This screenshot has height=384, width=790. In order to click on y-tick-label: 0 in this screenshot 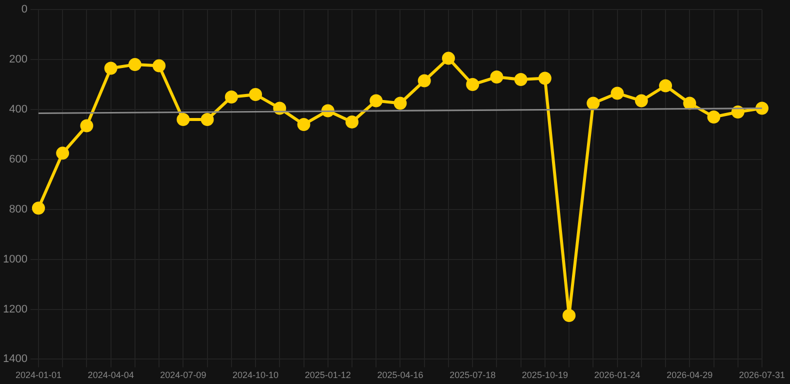, I will do `click(24, 10)`.